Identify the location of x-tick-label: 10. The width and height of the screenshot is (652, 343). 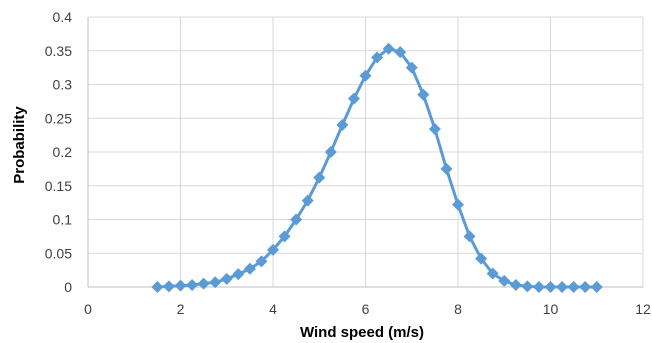
(551, 309).